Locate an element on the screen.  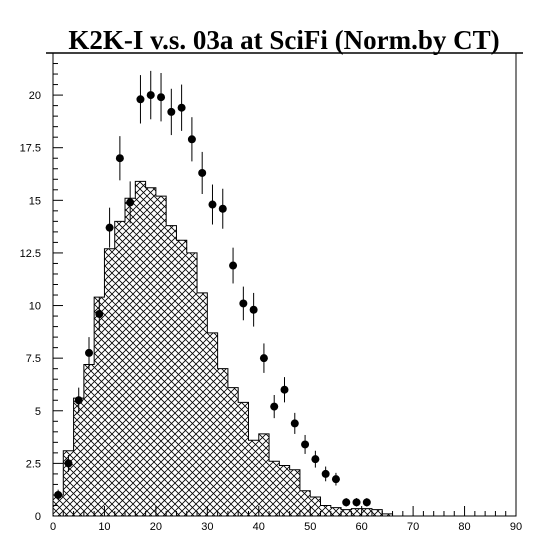
x-tick-label: 80 is located at coordinates (464, 527).